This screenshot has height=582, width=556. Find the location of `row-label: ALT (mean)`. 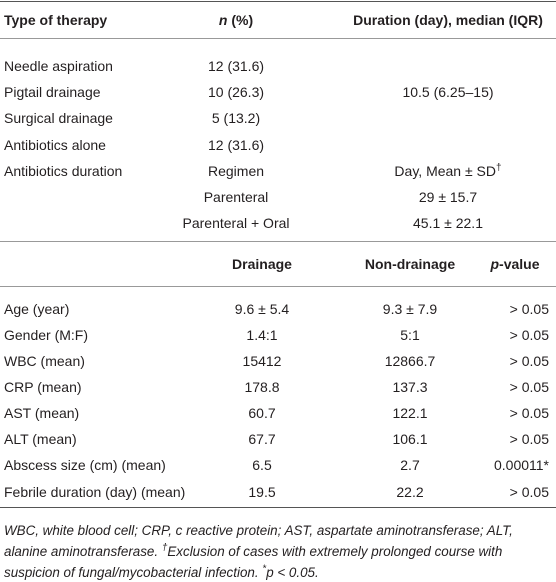

row-label: ALT (mean) is located at coordinates (40, 439).